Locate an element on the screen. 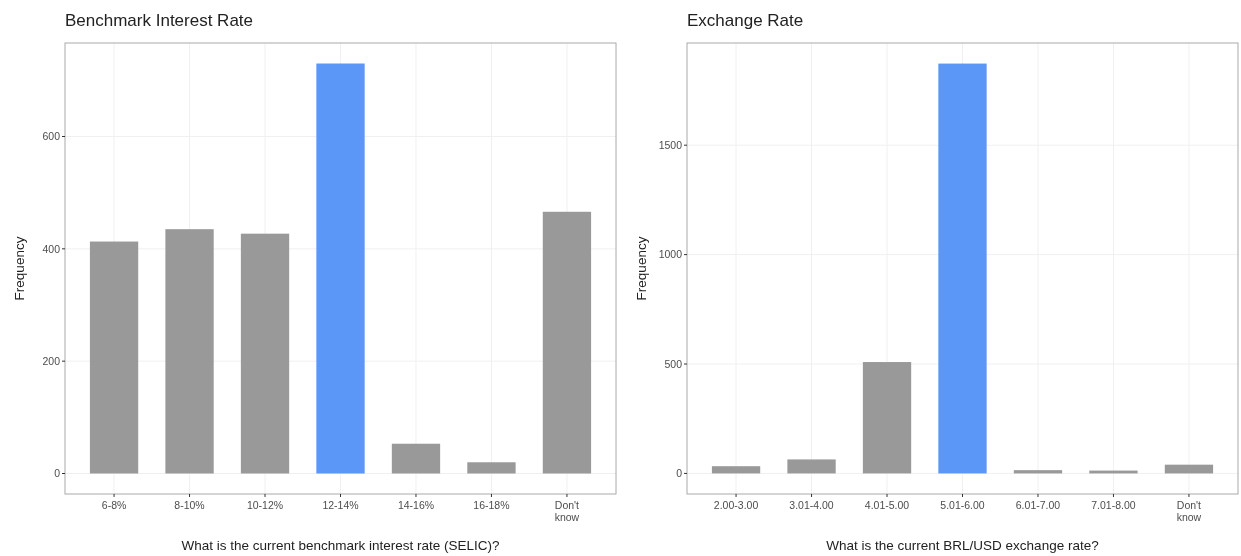 This screenshot has width=1241, height=556. x-tick-label: 7.01-8.00 is located at coordinates (1113, 505).